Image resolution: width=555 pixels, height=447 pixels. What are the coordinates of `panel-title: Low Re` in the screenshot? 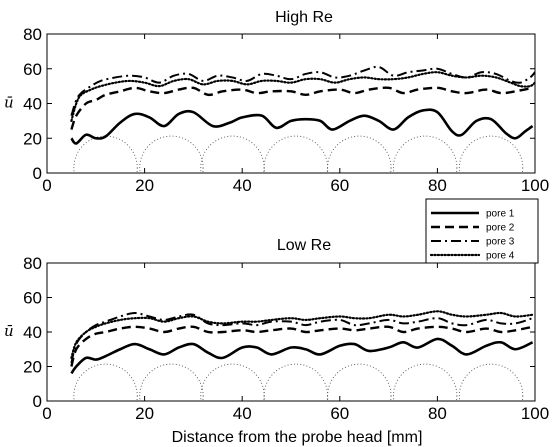 It's located at (304, 245).